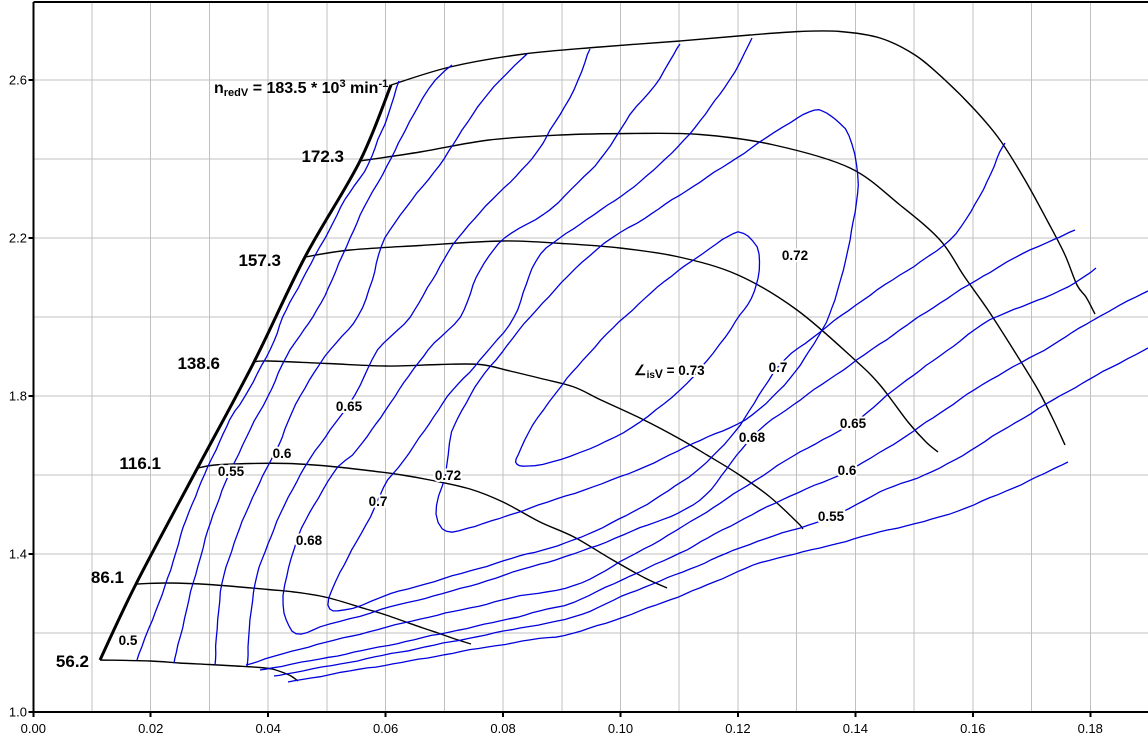  I want to click on svg-text: 0.06, so click(385, 728).